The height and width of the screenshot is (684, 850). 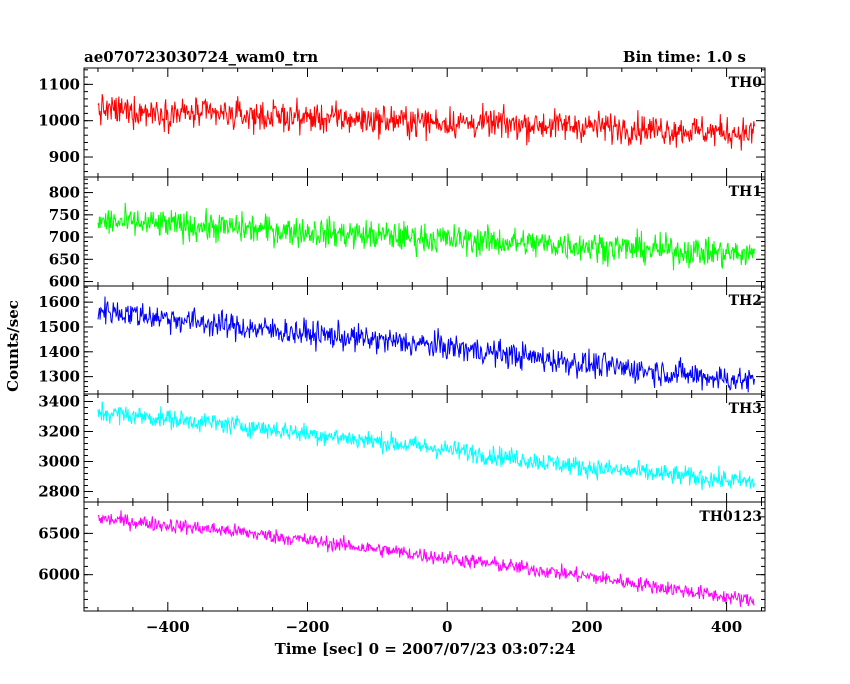 I want to click on series-line-th2, so click(x=426, y=344).